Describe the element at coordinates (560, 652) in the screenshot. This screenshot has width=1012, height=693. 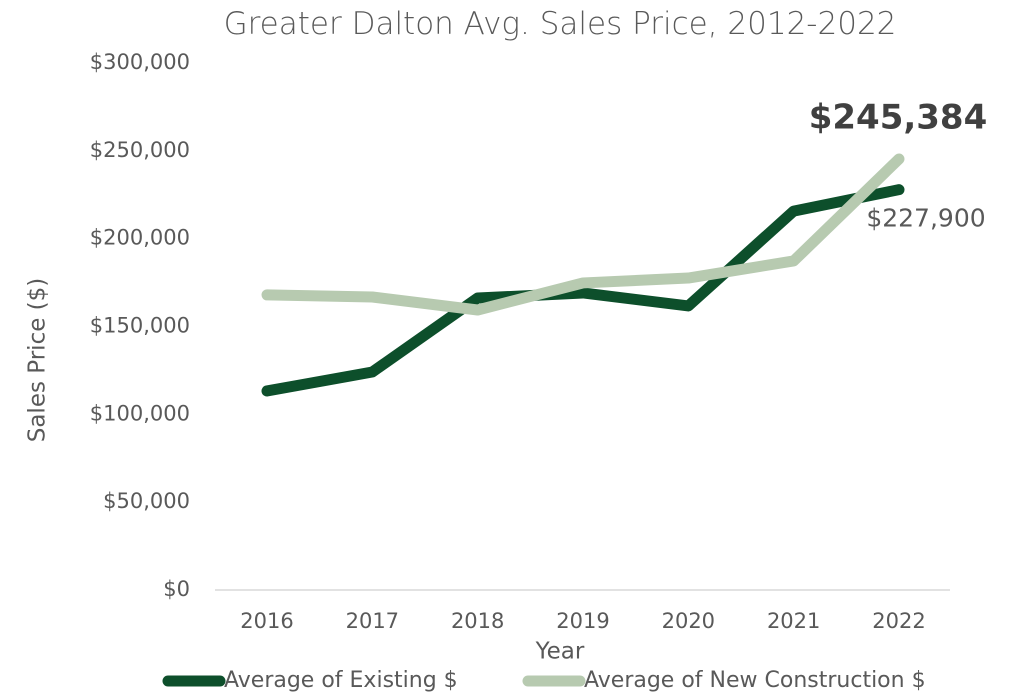
I see `x-axis-title: Year` at that location.